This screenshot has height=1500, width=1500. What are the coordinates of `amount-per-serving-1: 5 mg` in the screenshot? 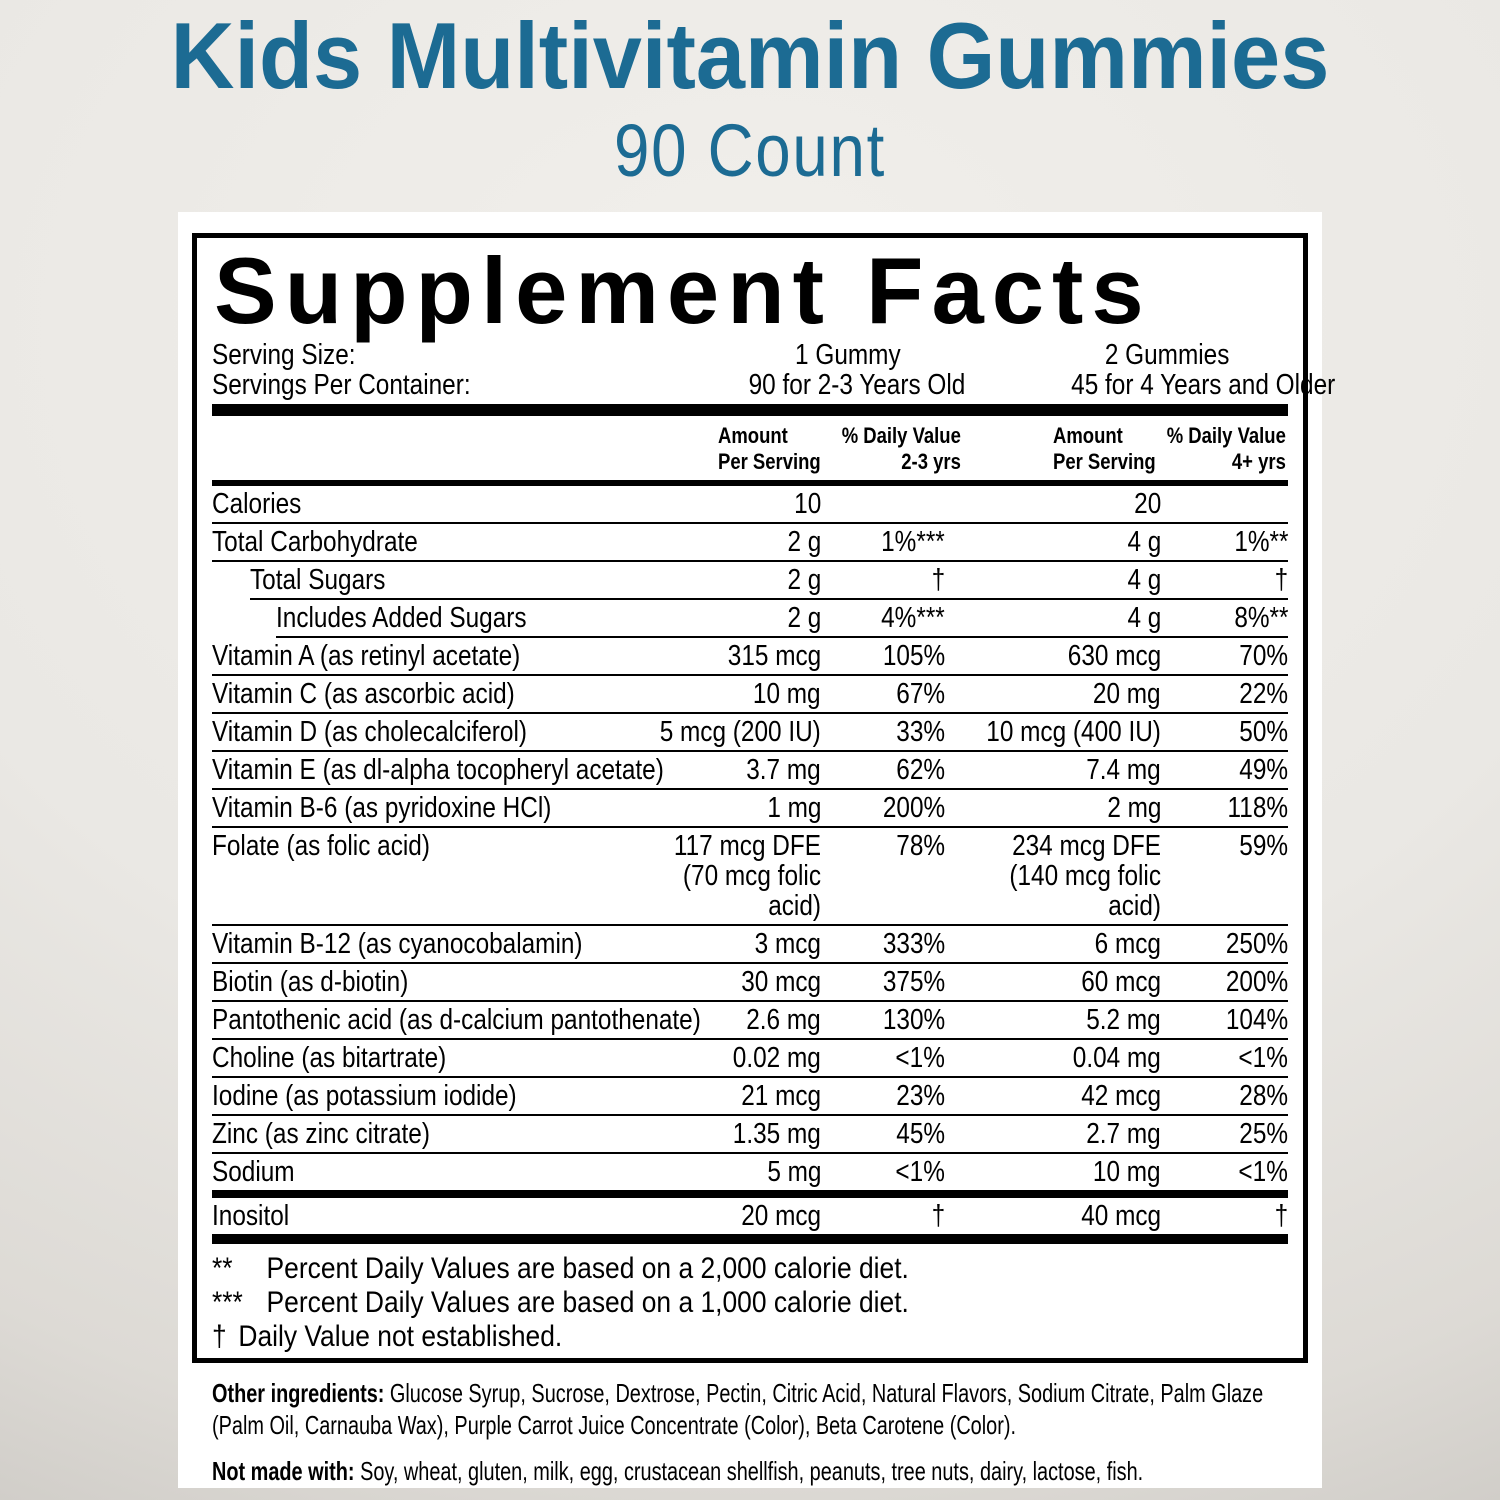 It's located at (793, 1172).